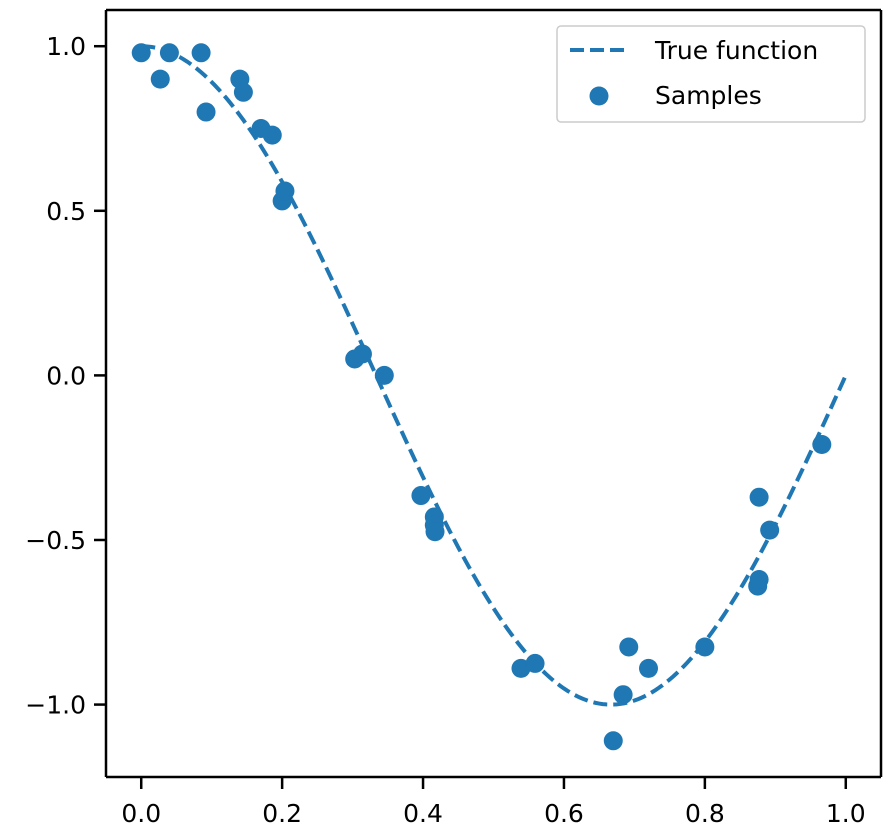 Image resolution: width=890 pixels, height=840 pixels. What do you see at coordinates (708, 95) in the screenshot?
I see `legend-label-samples: Samples` at bounding box center [708, 95].